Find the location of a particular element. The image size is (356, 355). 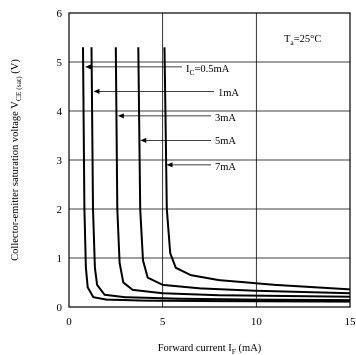

y-tick-label-5: 5 is located at coordinates (60, 63).